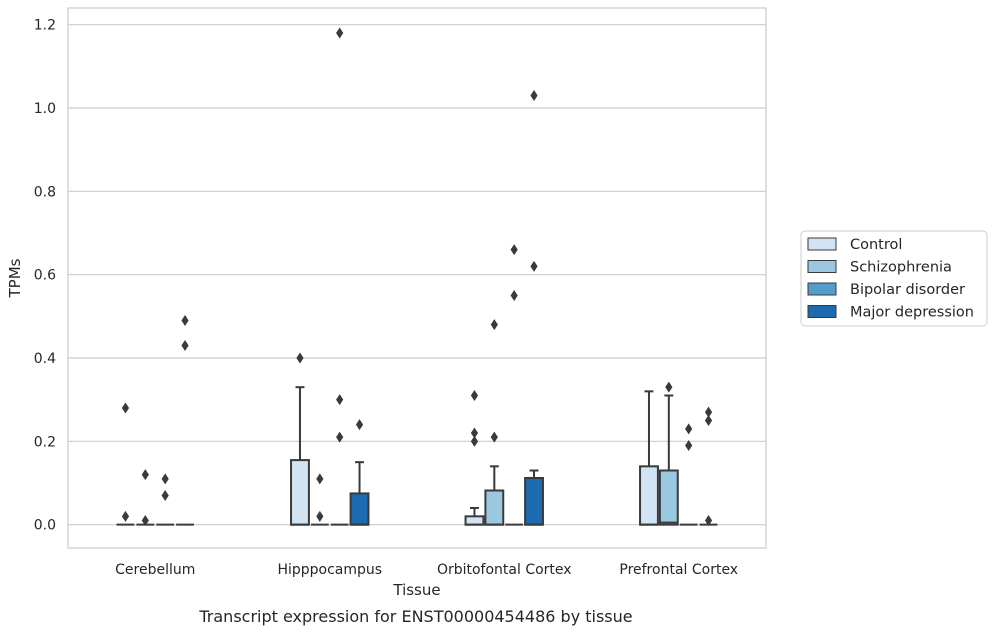 The width and height of the screenshot is (997, 634). What do you see at coordinates (45, 192) in the screenshot?
I see `y-tick-label: 0.8` at bounding box center [45, 192].